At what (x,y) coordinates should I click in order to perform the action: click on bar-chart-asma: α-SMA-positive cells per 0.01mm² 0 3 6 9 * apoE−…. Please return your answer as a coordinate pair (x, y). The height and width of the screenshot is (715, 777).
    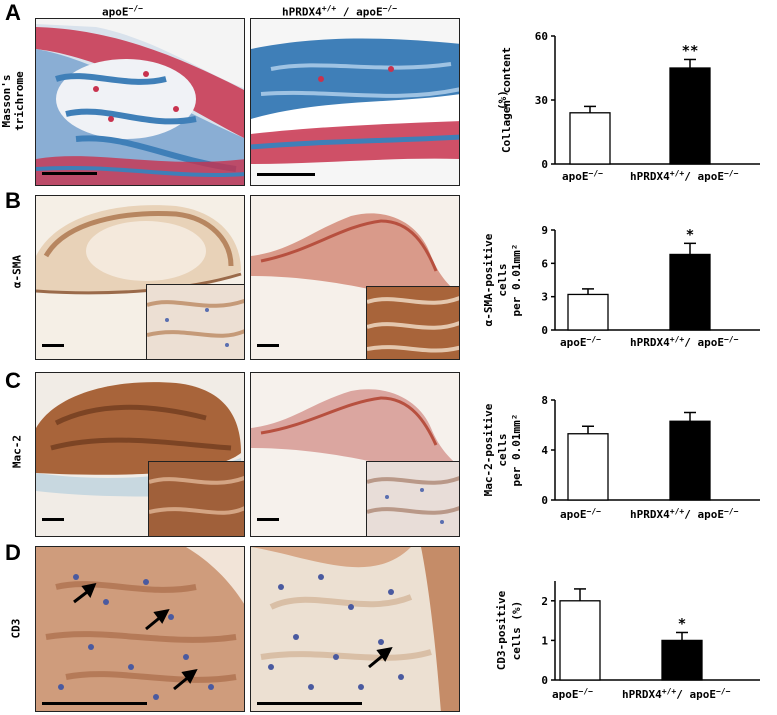
    Looking at the image, I should click on (621, 287).